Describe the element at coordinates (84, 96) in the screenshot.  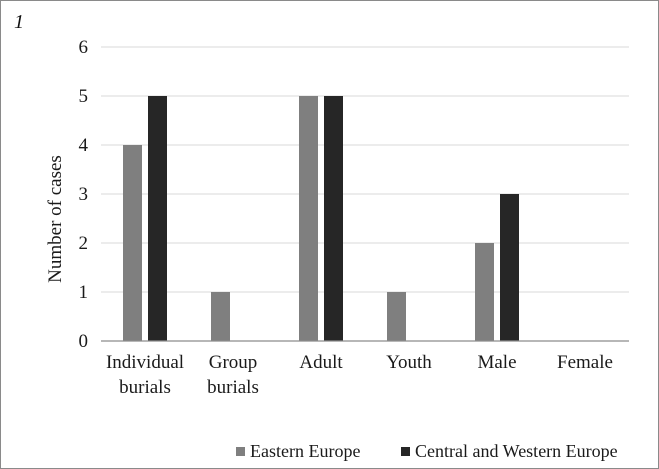
I see `y-tick-label: 5` at that location.